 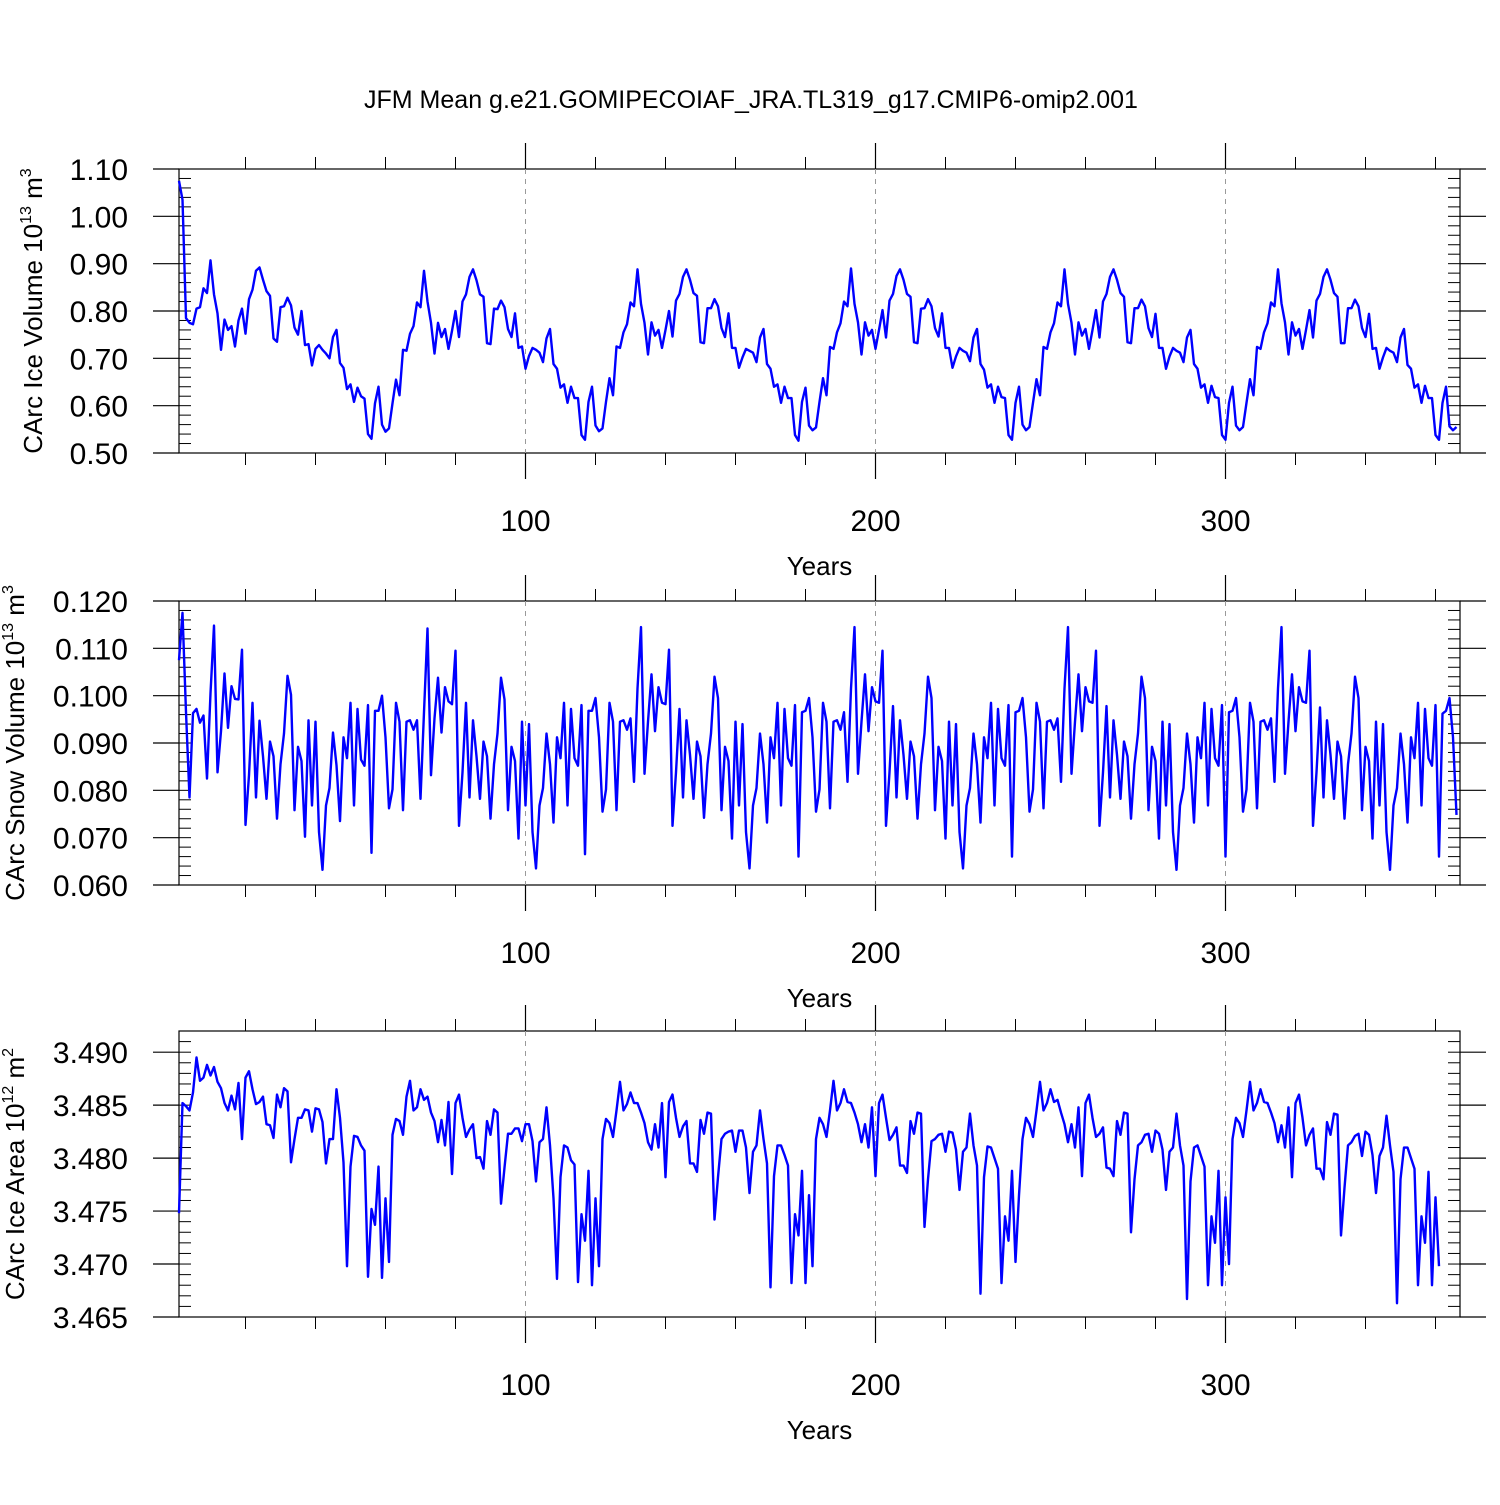 I want to click on y-axis-label: CArc Snow Volume 1013 m3, so click(x=15, y=743).